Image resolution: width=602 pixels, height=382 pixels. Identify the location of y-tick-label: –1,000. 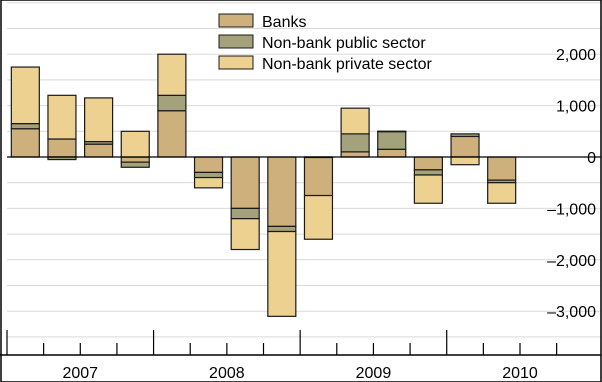
(571, 209).